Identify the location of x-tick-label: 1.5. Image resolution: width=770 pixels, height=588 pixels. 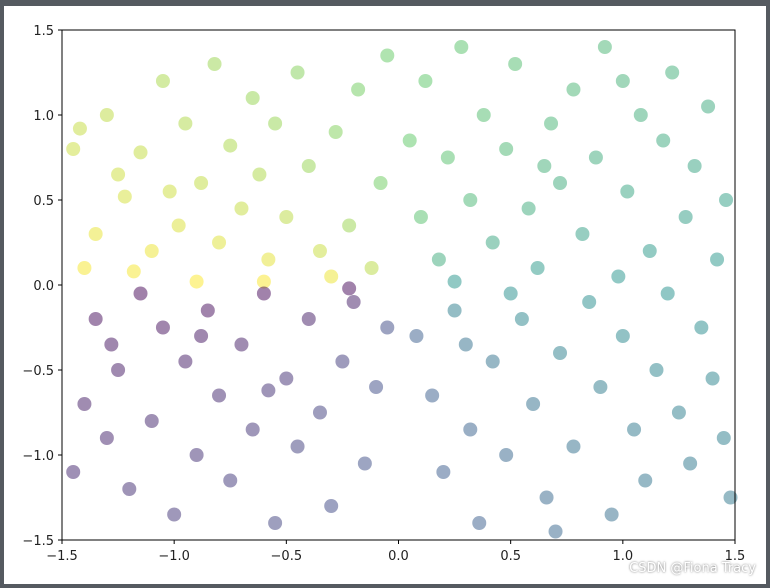
(735, 556).